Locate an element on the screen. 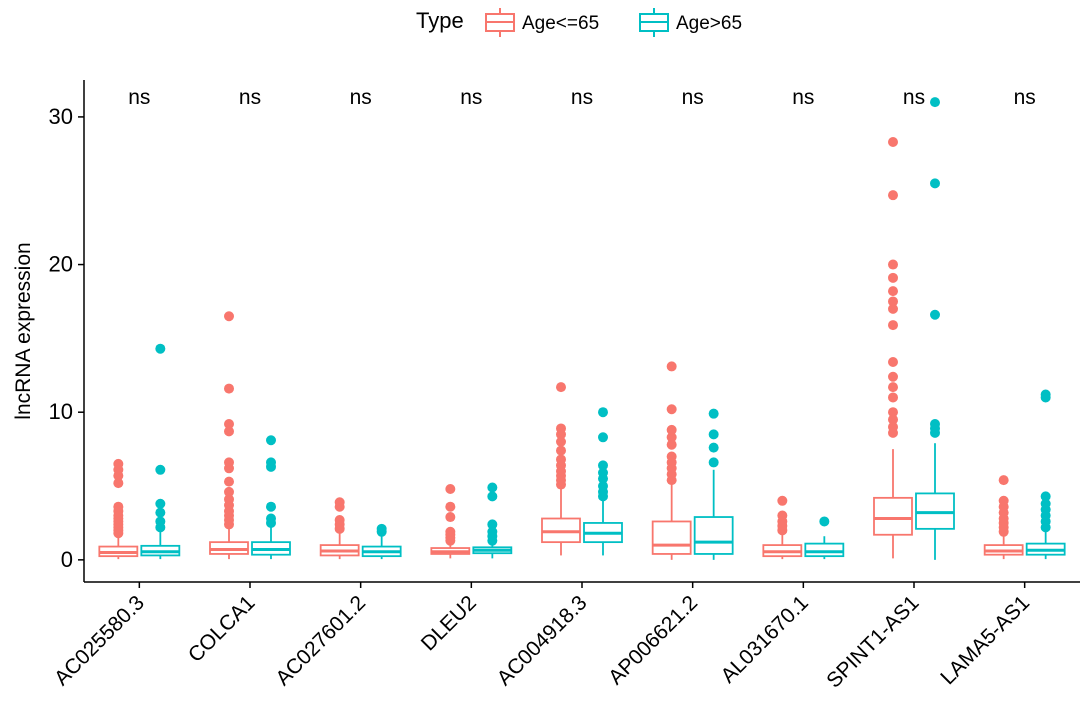 Image resolution: width=1084 pixels, height=720 pixels. x-tick-label: AL031670.1 is located at coordinates (765, 639).